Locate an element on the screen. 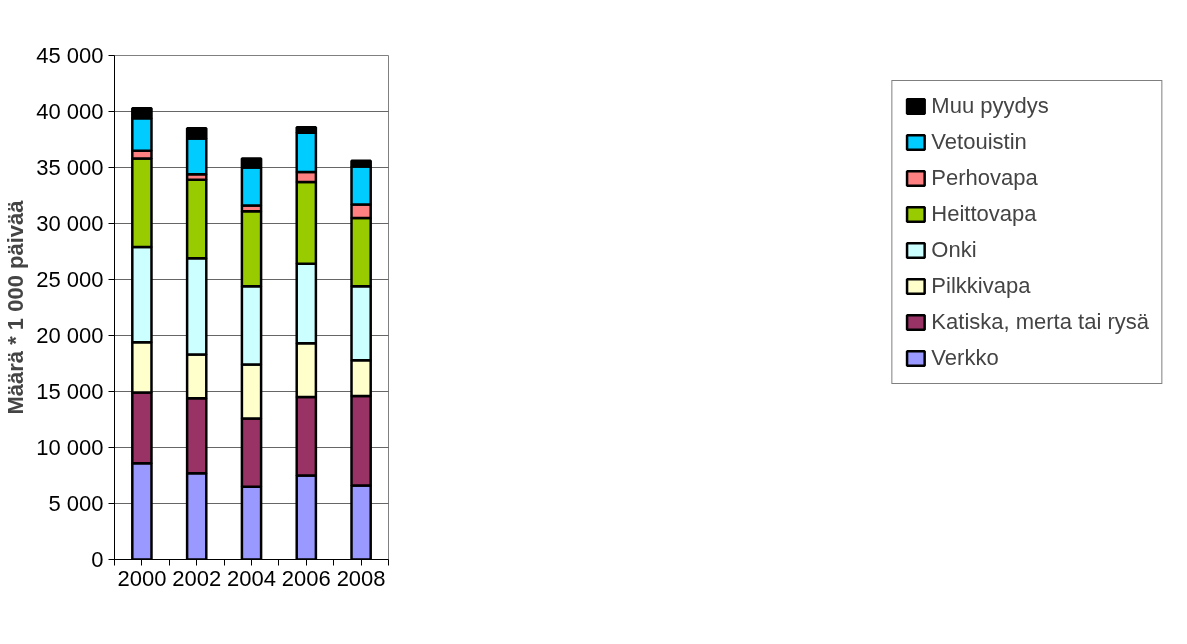  y-tick-label: 40 000 is located at coordinates (70, 111).